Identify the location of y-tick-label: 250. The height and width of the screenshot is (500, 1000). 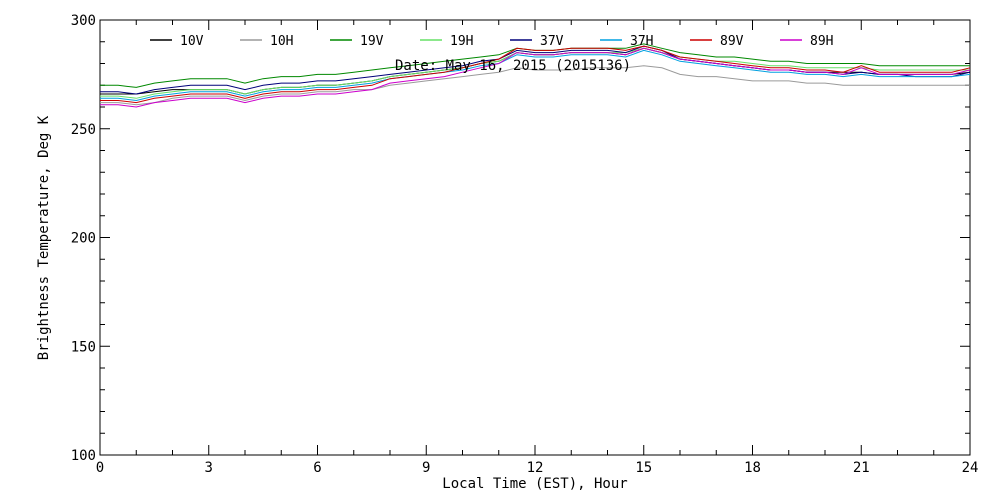
(83, 130).